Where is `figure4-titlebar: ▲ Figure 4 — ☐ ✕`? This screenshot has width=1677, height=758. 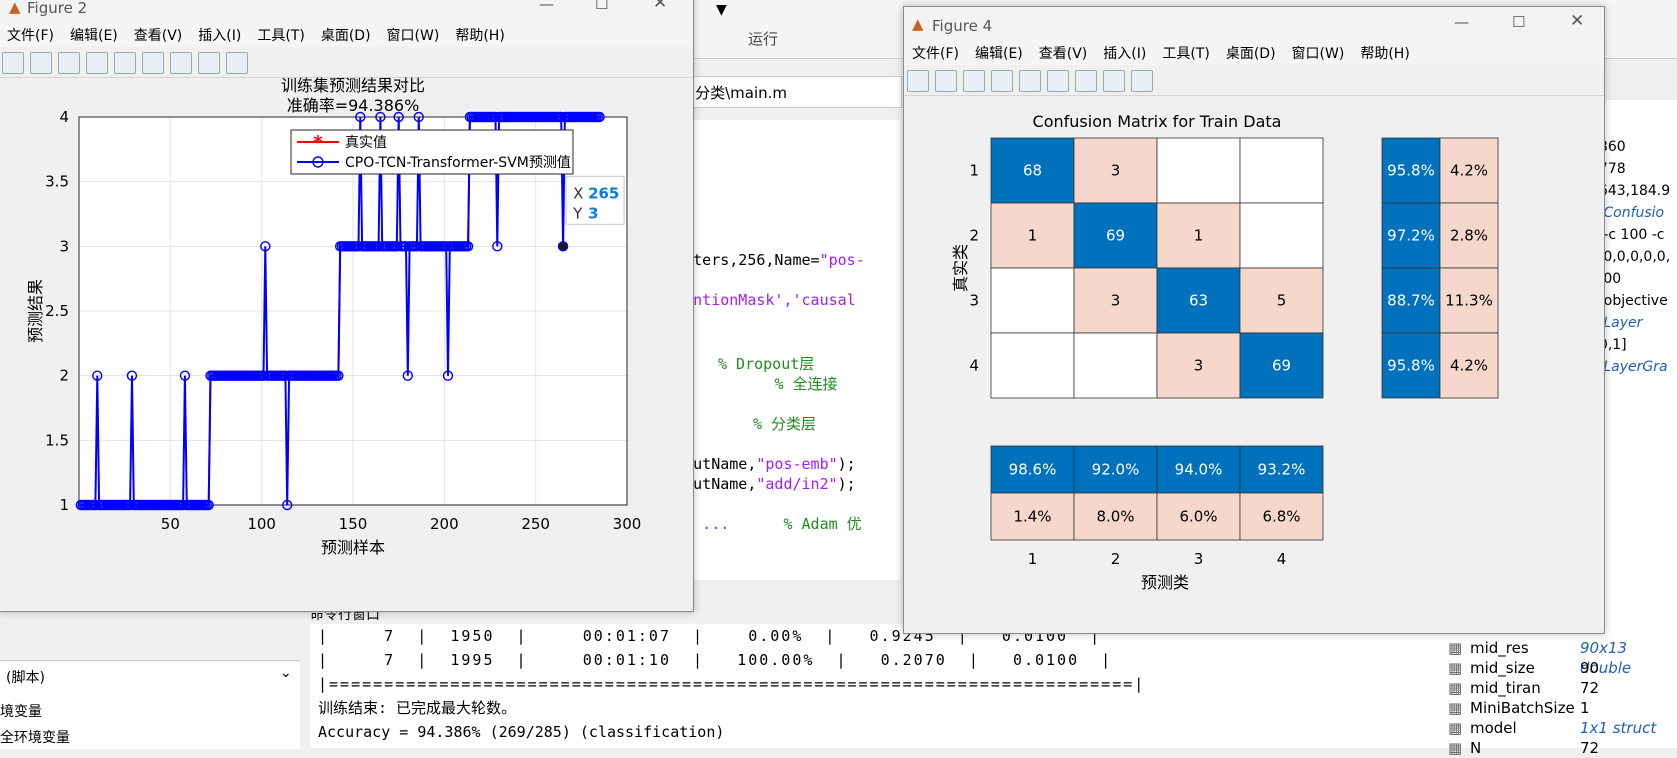 figure4-titlebar: ▲ Figure 4 — ☐ ✕ is located at coordinates (1254, 22).